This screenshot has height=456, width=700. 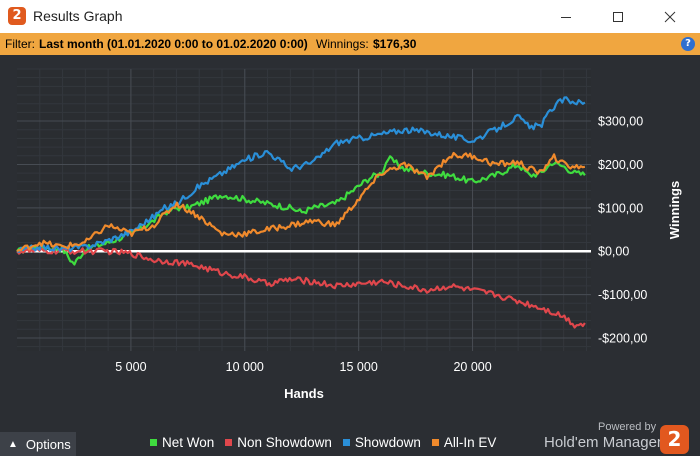 What do you see at coordinates (627, 427) in the screenshot?
I see `powered-by-text: Powered by` at bounding box center [627, 427].